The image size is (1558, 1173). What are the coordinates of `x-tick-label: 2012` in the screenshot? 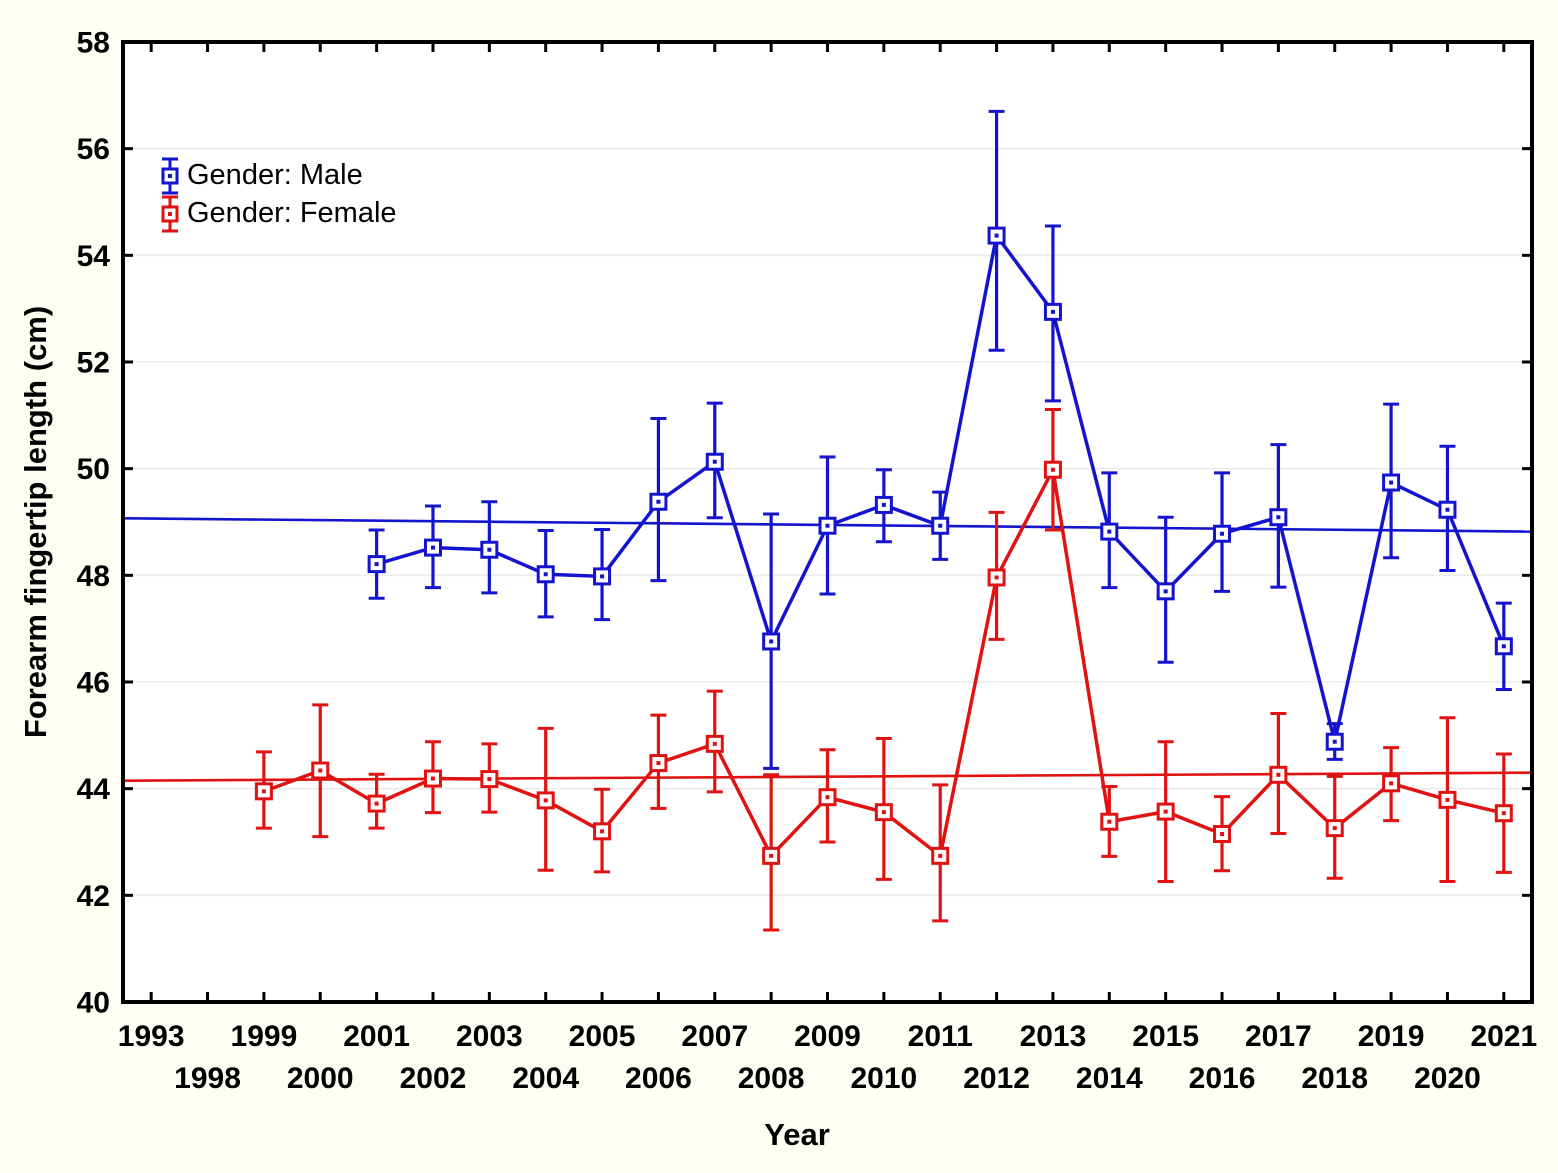 It's located at (996, 1078).